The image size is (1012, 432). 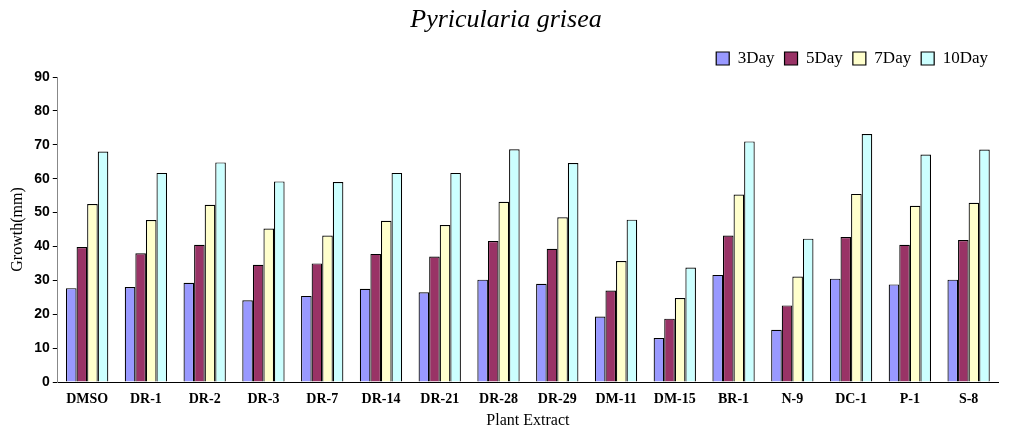 I want to click on y-tick-label: 30, so click(x=42, y=279).